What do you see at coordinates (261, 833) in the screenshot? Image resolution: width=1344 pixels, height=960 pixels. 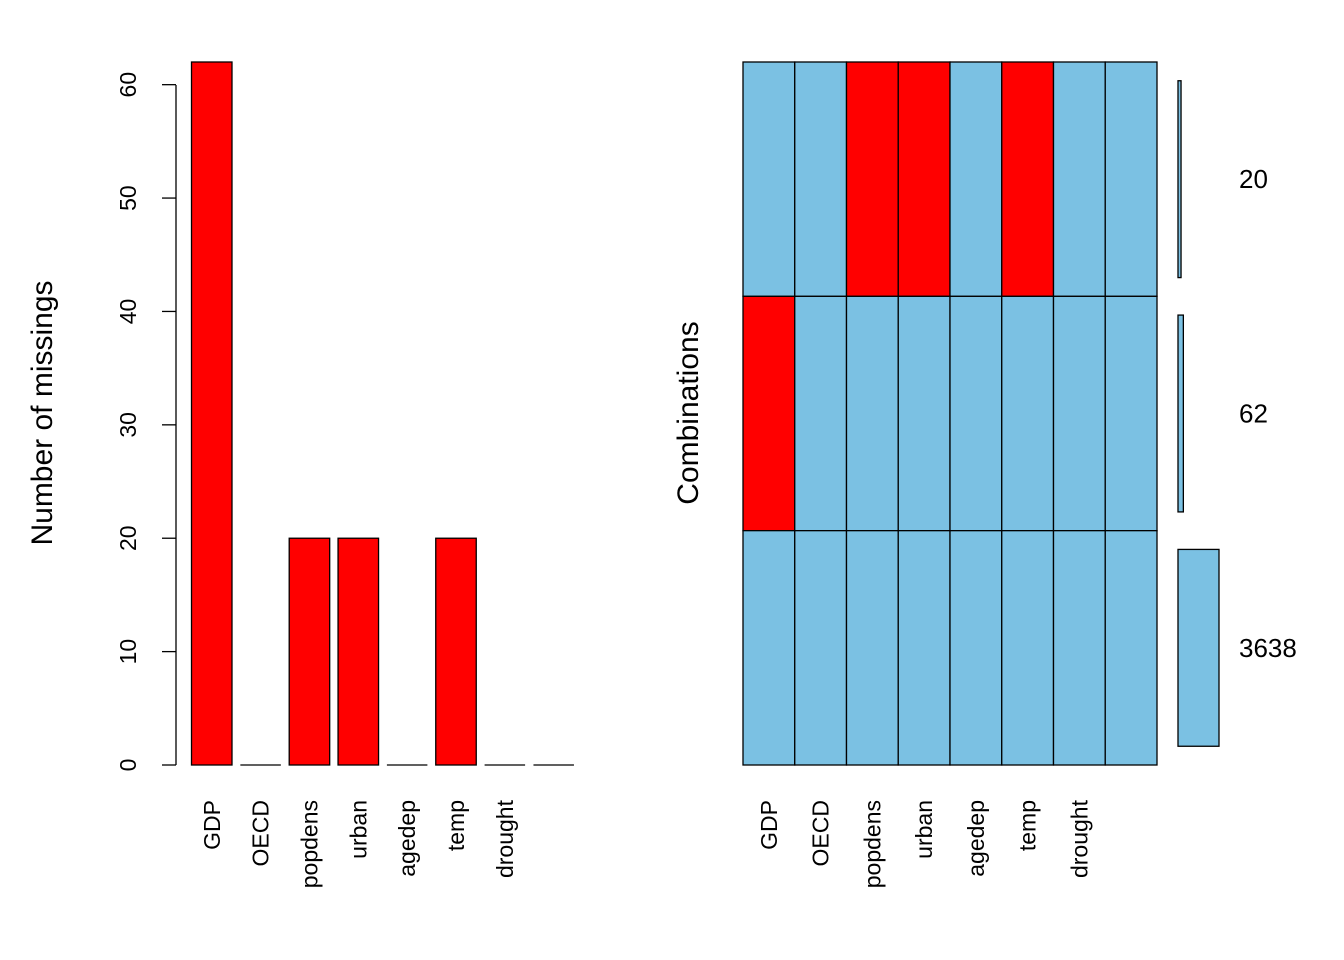 I see `x-category-label-oecd: OECD` at bounding box center [261, 833].